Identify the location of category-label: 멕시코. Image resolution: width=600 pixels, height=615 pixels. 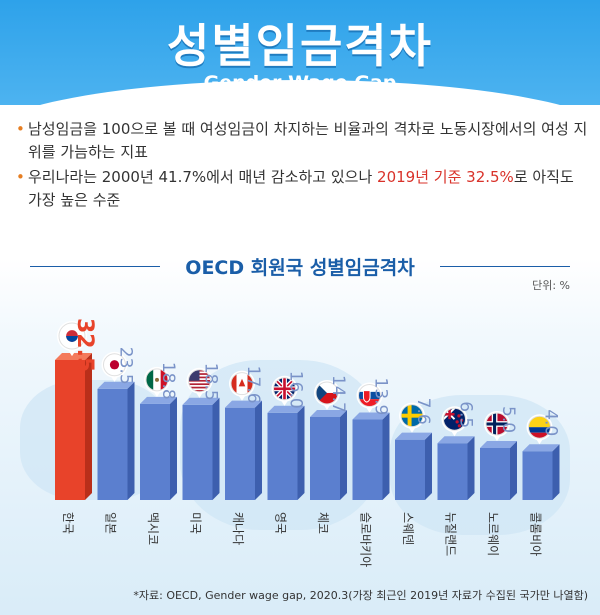
(153, 528).